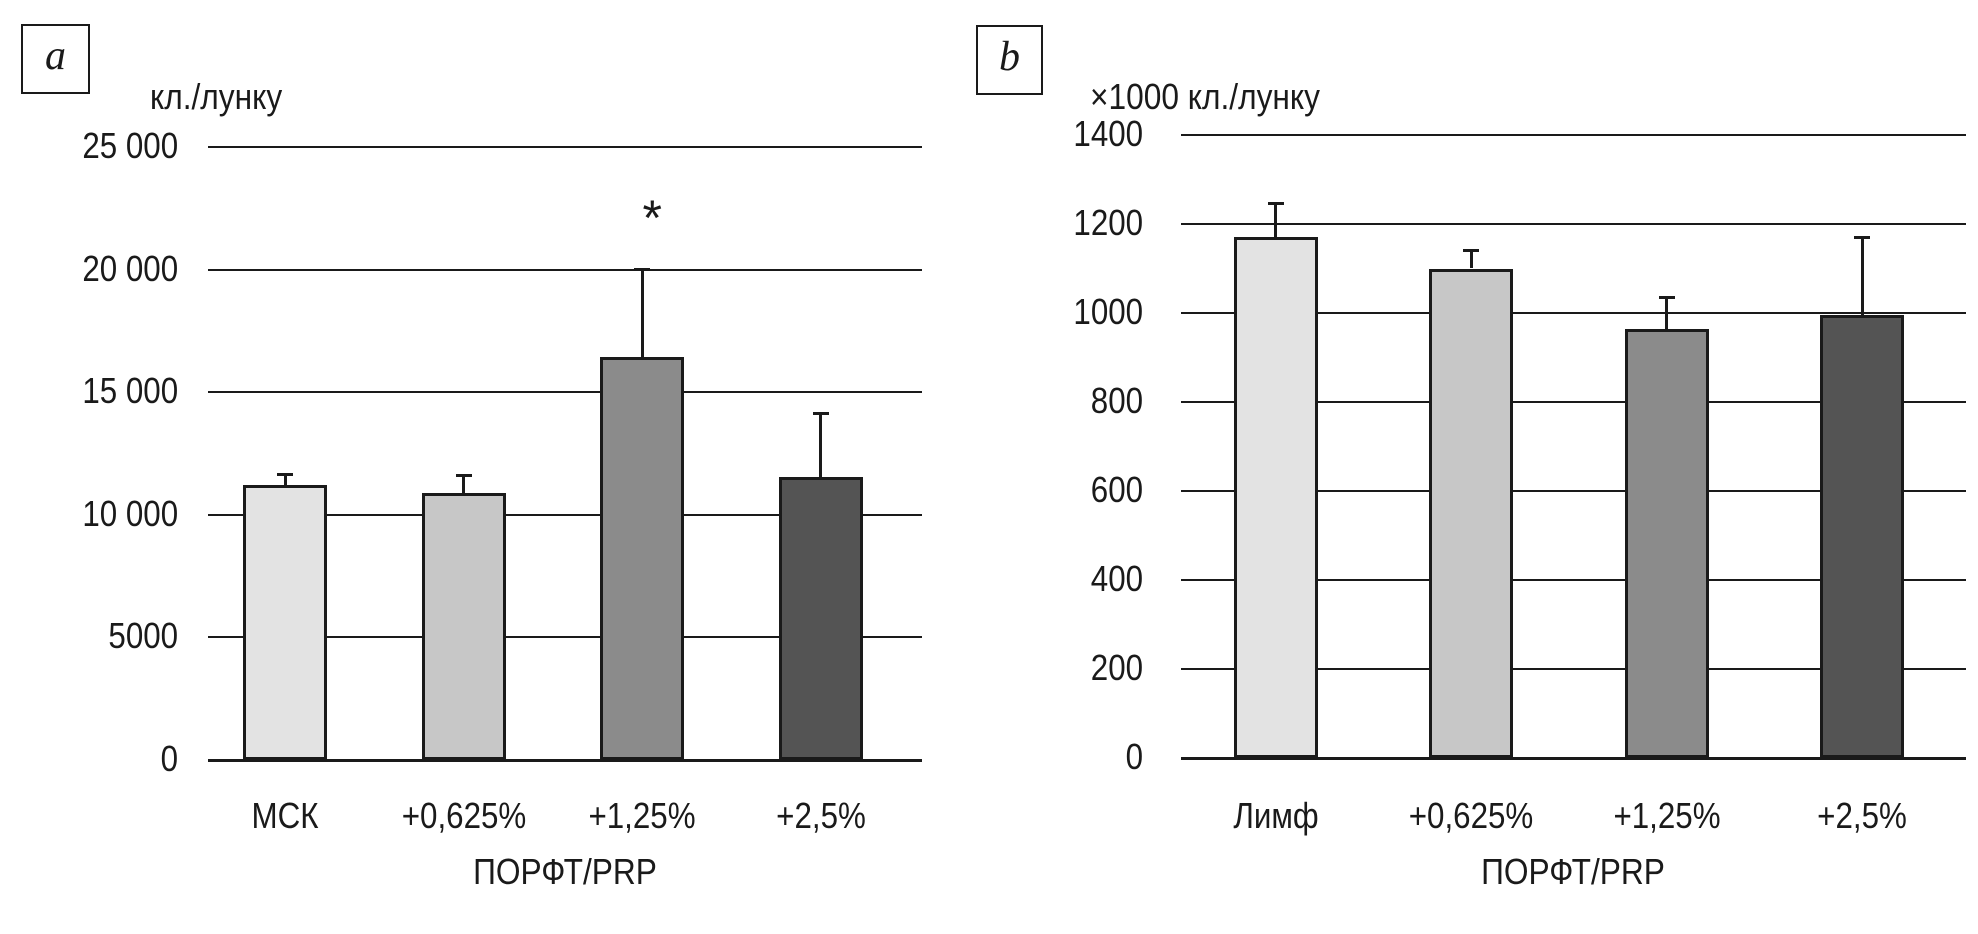 Image resolution: width=1978 pixels, height=934 pixels. What do you see at coordinates (1276, 220) in the screenshot?
I see `error-bar-Лимф` at bounding box center [1276, 220].